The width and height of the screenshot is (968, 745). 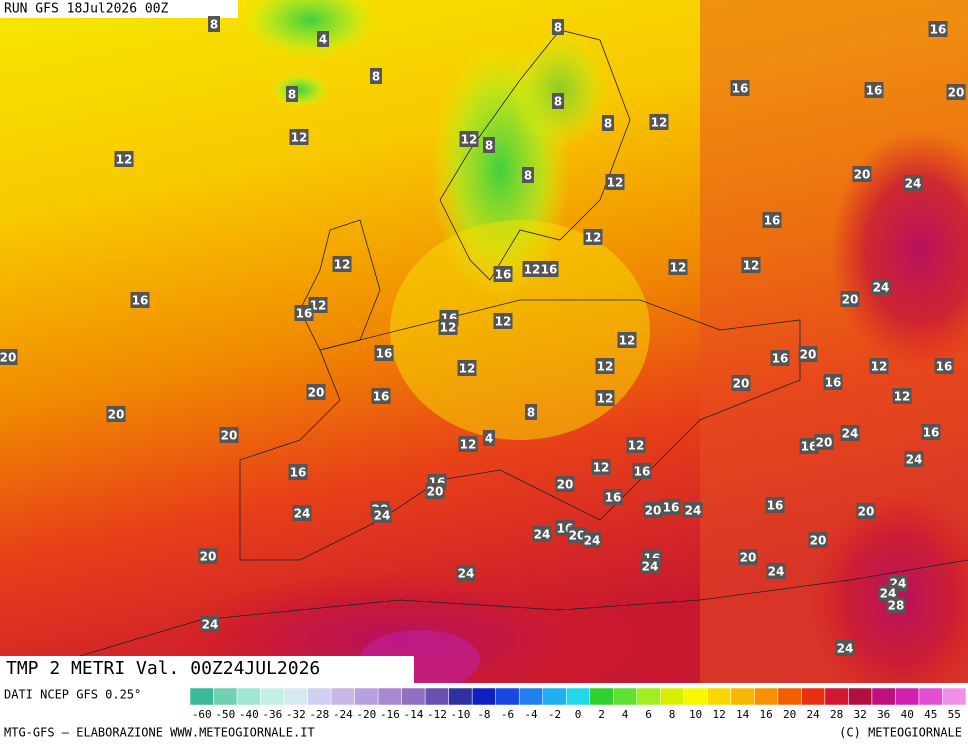 I want to click on legend-tick-label: 36, so click(x=883, y=714).